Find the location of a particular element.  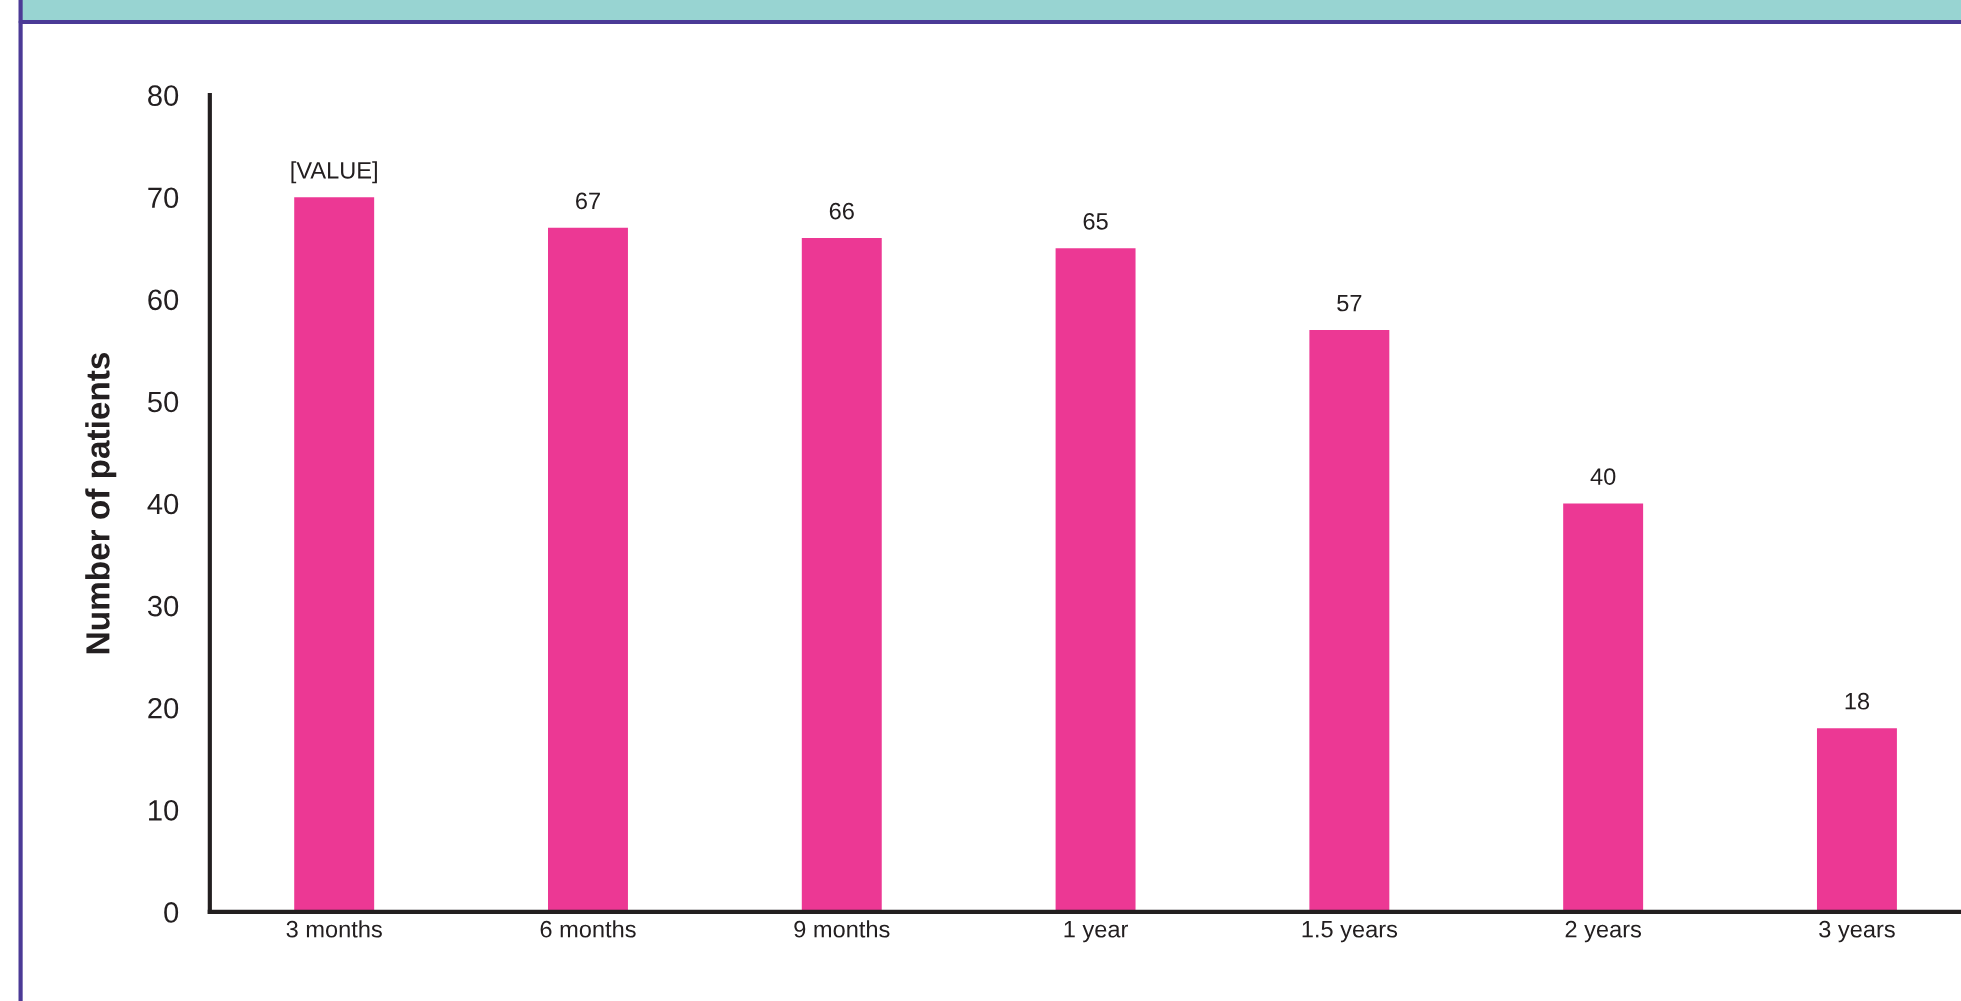

x-tick-label: 9 months is located at coordinates (842, 929).